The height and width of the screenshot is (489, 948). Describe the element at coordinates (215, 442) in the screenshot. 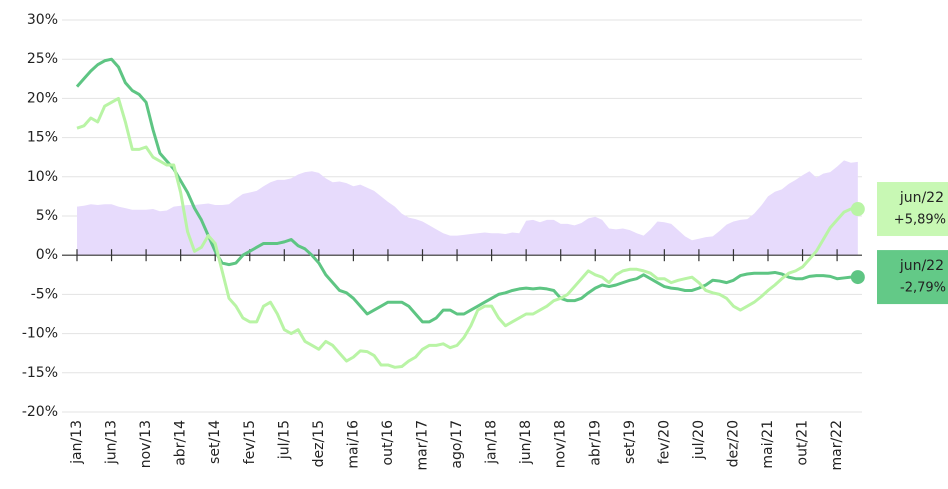

I see `x-tick-label: set/14` at that location.